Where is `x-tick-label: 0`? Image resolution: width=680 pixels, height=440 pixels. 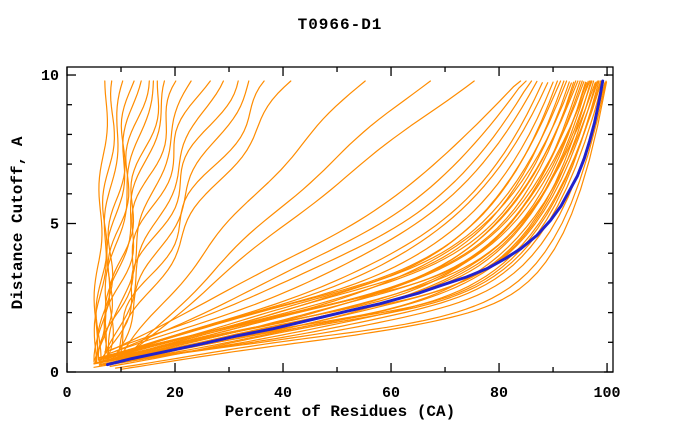
x-tick-label: 0 is located at coordinates (66, 393).